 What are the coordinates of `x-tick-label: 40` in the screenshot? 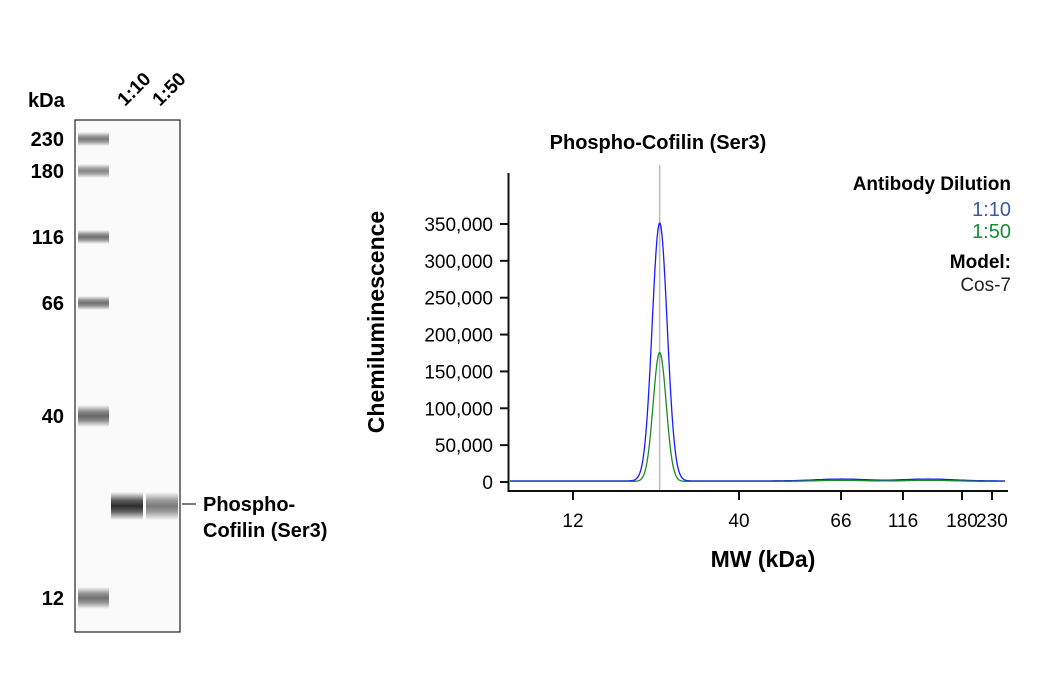 It's located at (738, 521).